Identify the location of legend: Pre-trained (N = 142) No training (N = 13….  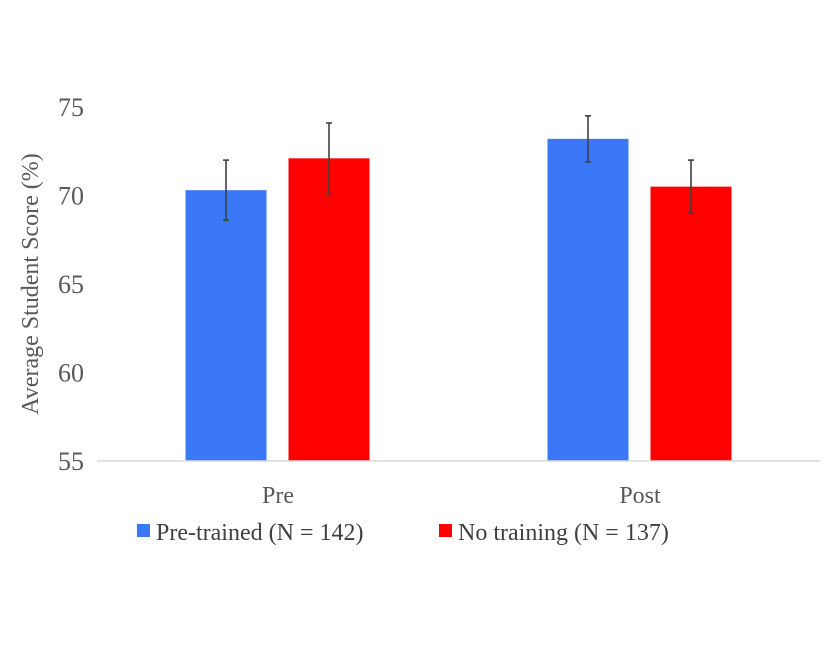
(403, 533).